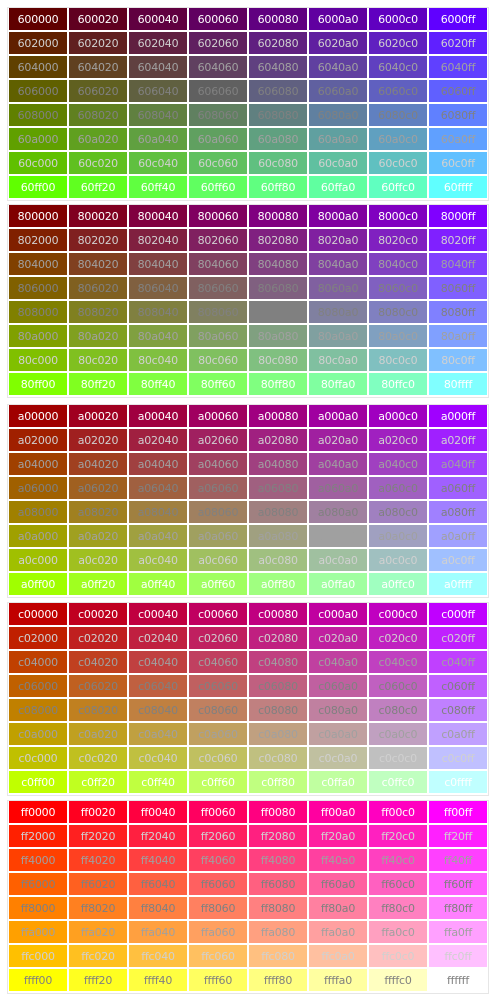 The width and height of the screenshot is (497, 994). Describe the element at coordinates (98, 115) in the screenshot. I see `color-swatch: 608020` at that location.